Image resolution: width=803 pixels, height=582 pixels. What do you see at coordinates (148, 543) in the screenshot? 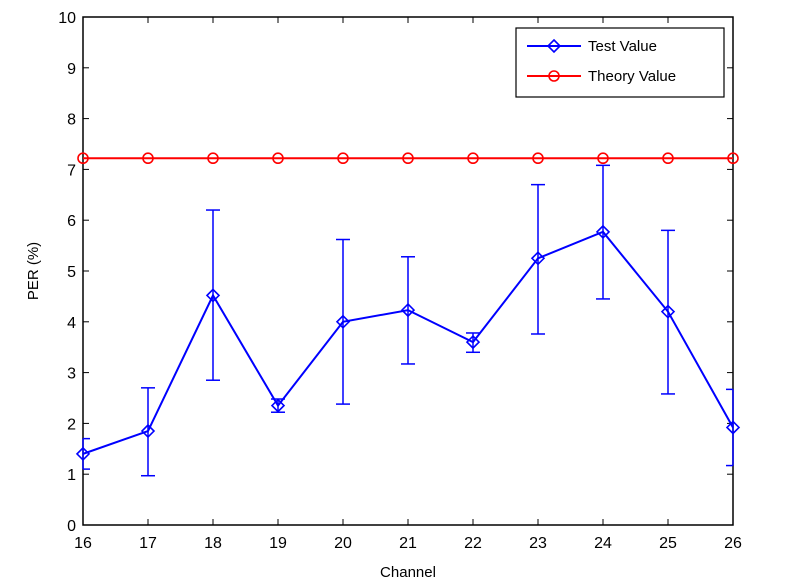
I see `x-tick-label: 17` at bounding box center [148, 543].